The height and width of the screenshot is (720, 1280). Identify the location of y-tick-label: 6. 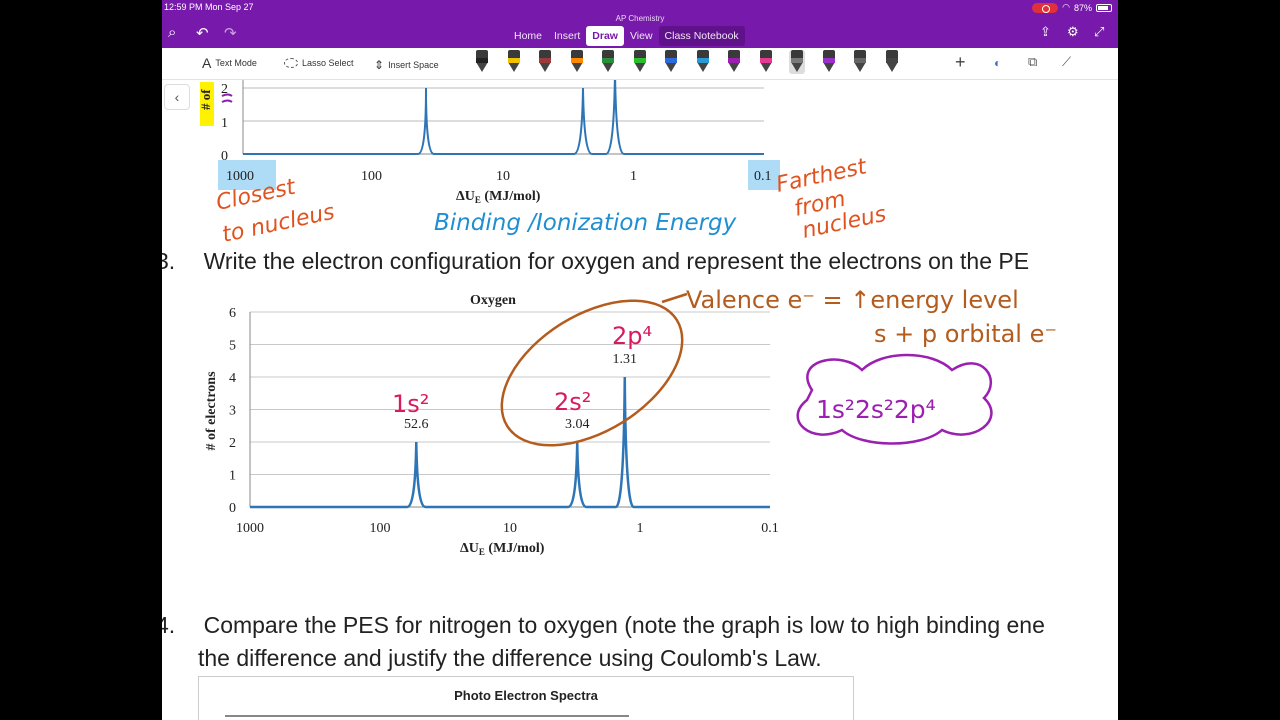
(232, 313).